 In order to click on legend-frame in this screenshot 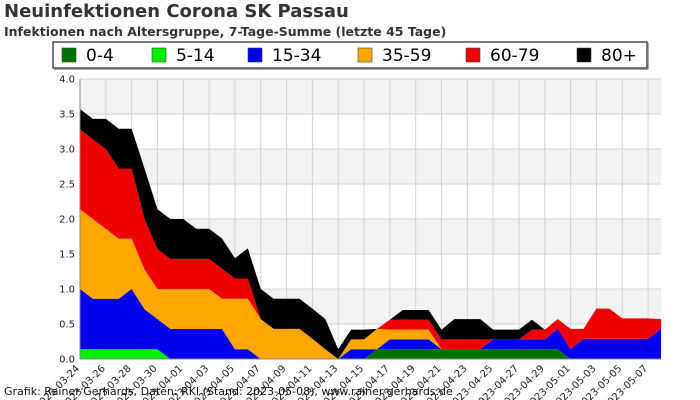, I will do `click(350, 55)`.